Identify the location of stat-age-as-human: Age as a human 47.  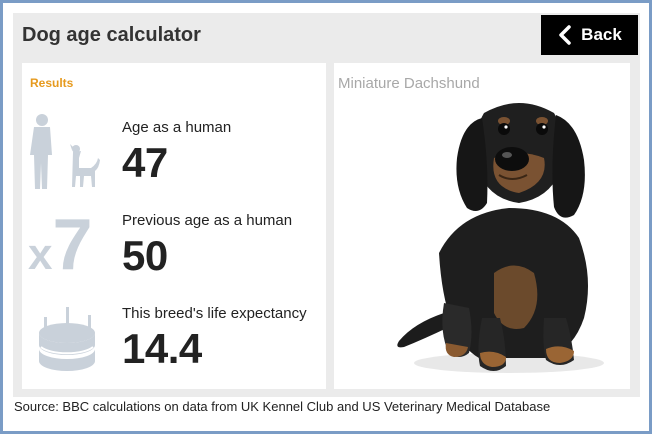
(176, 151).